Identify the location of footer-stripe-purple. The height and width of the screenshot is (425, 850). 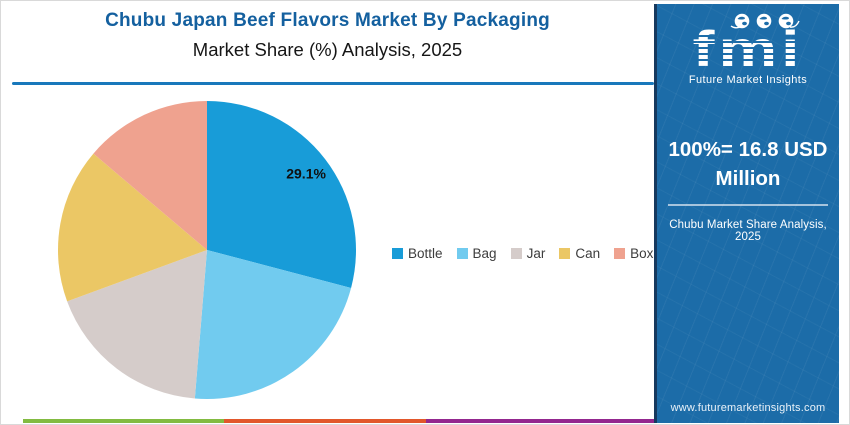
(540, 421).